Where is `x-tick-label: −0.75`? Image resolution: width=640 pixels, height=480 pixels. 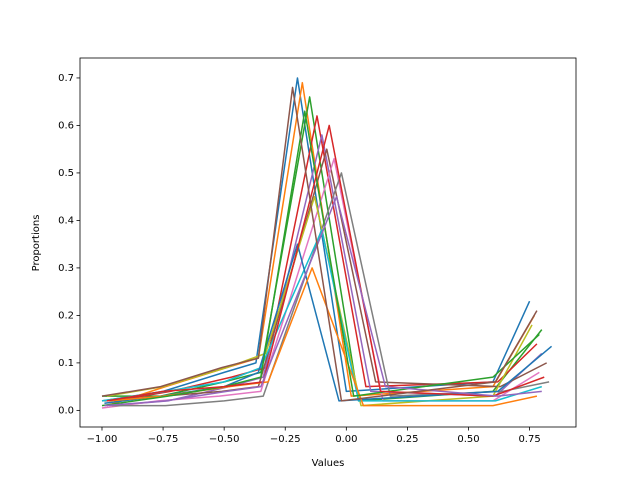 x-tick-label: −0.75 is located at coordinates (163, 439).